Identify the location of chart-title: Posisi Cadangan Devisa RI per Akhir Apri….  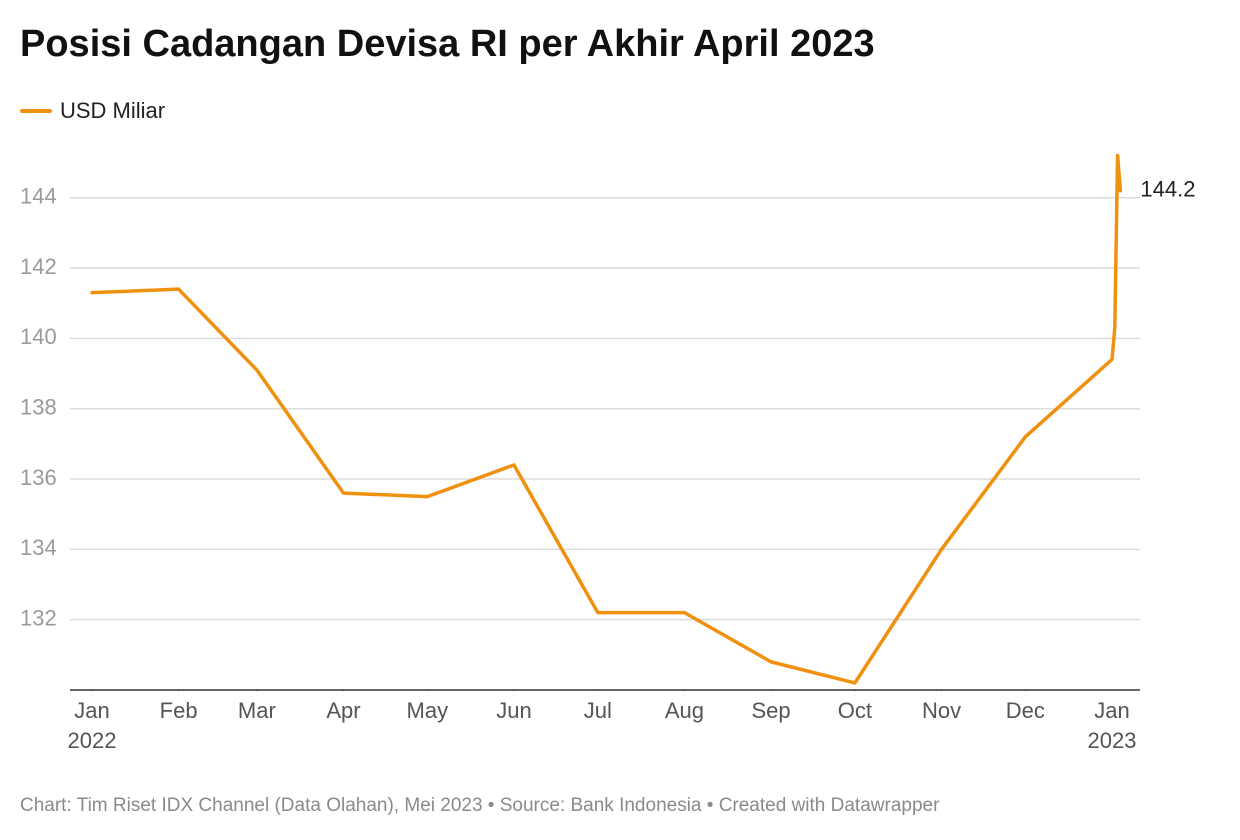
(447, 44).